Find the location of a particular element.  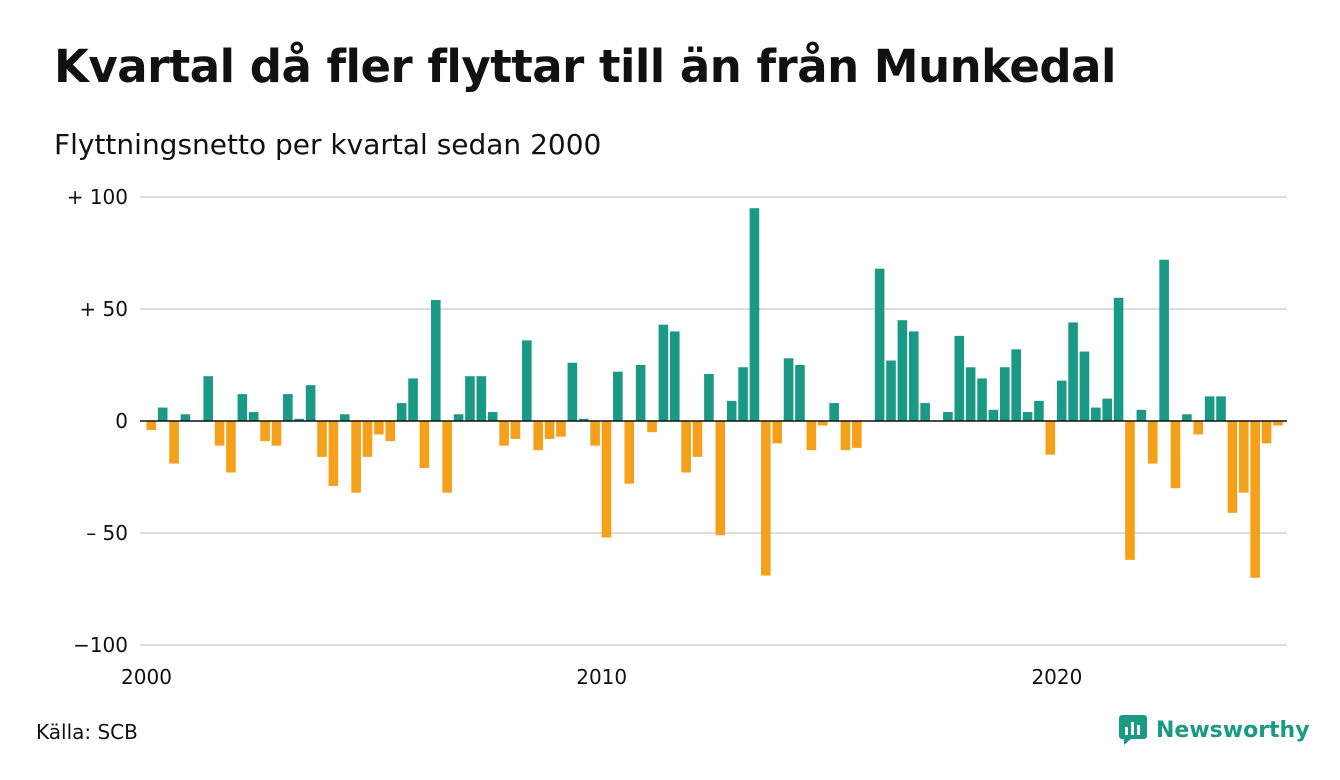

x-tick-label: 2020 is located at coordinates (1056, 677).